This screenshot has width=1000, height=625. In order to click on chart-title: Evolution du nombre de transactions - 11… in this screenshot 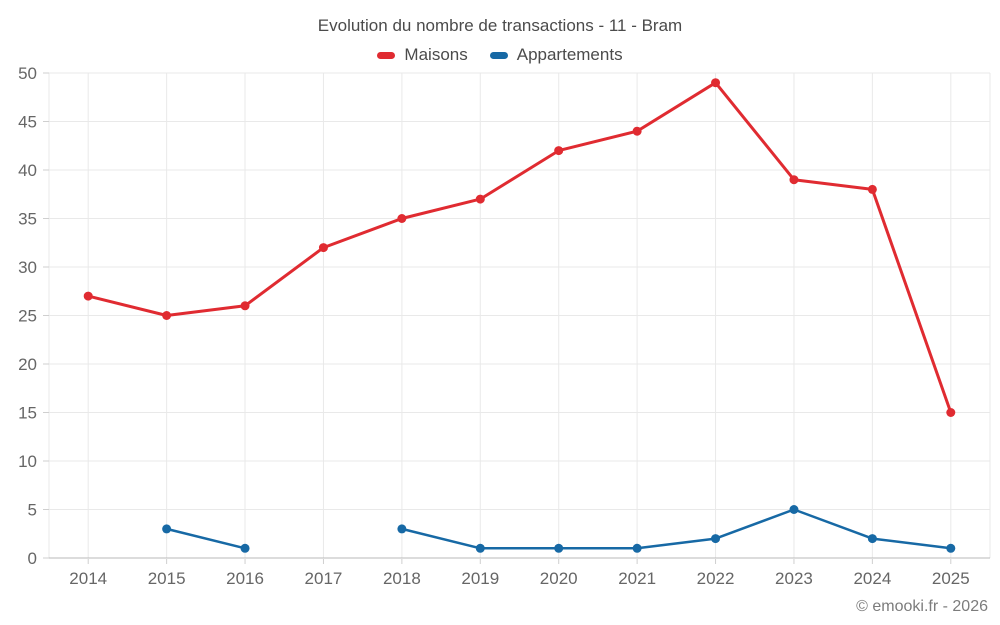, I will do `click(500, 25)`.